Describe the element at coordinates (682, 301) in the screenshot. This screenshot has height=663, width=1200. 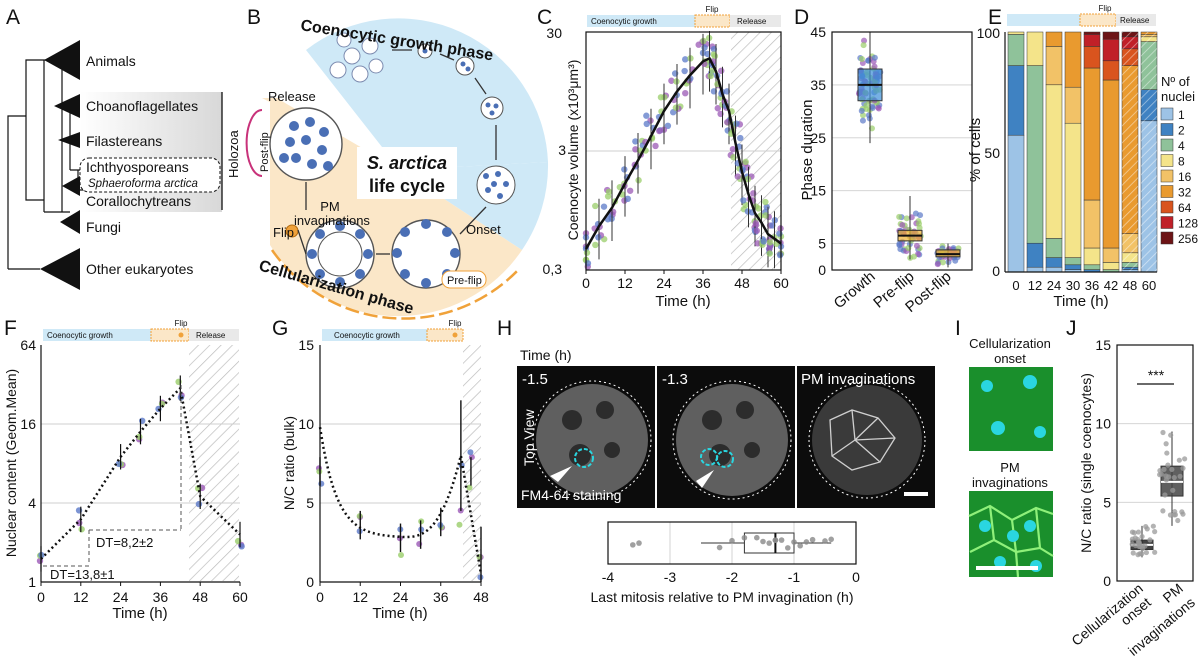
I see `c-xlabel: Time (h)` at that location.